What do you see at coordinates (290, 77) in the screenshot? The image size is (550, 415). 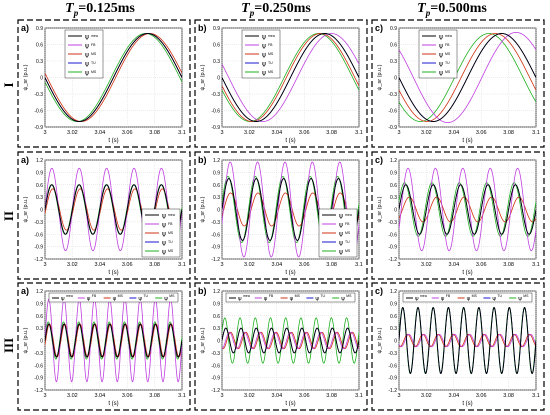 I see `series-line-FB` at bounding box center [290, 77].